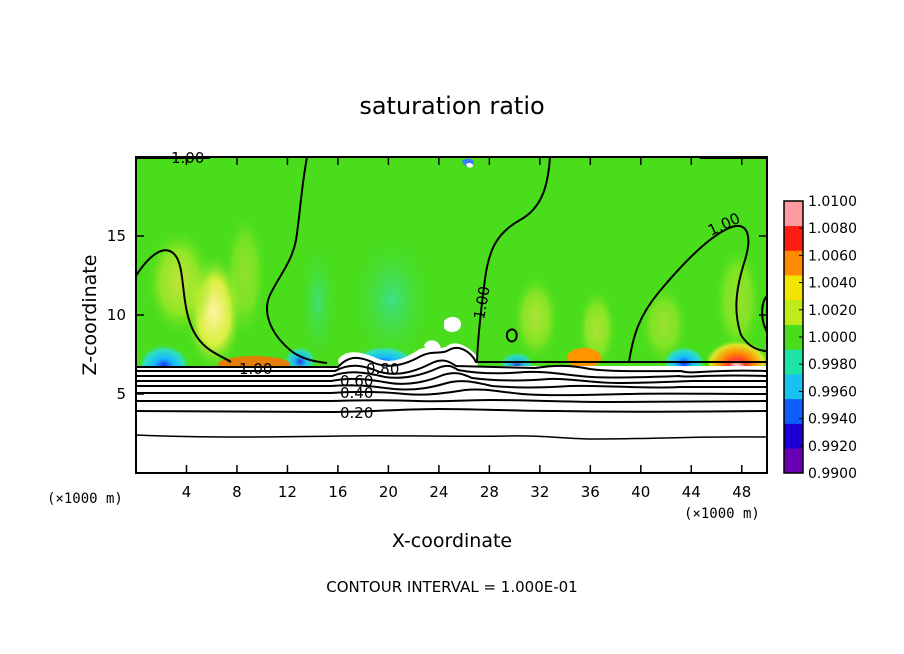 The width and height of the screenshot is (904, 654). I want to click on x-tick-label: 36, so click(590, 492).